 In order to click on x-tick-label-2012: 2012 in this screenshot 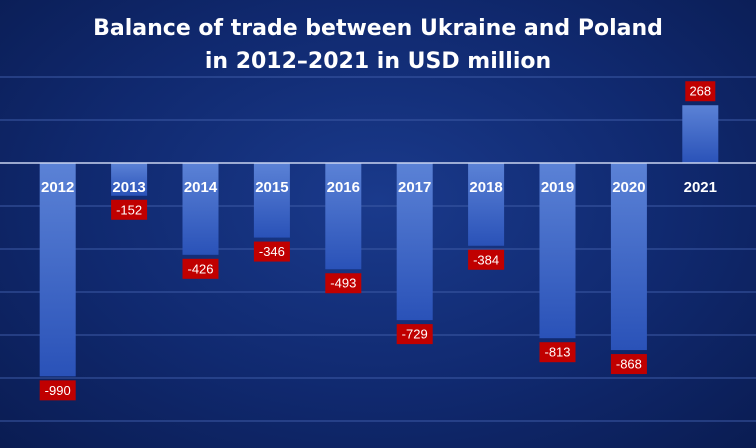, I will do `click(57, 187)`.